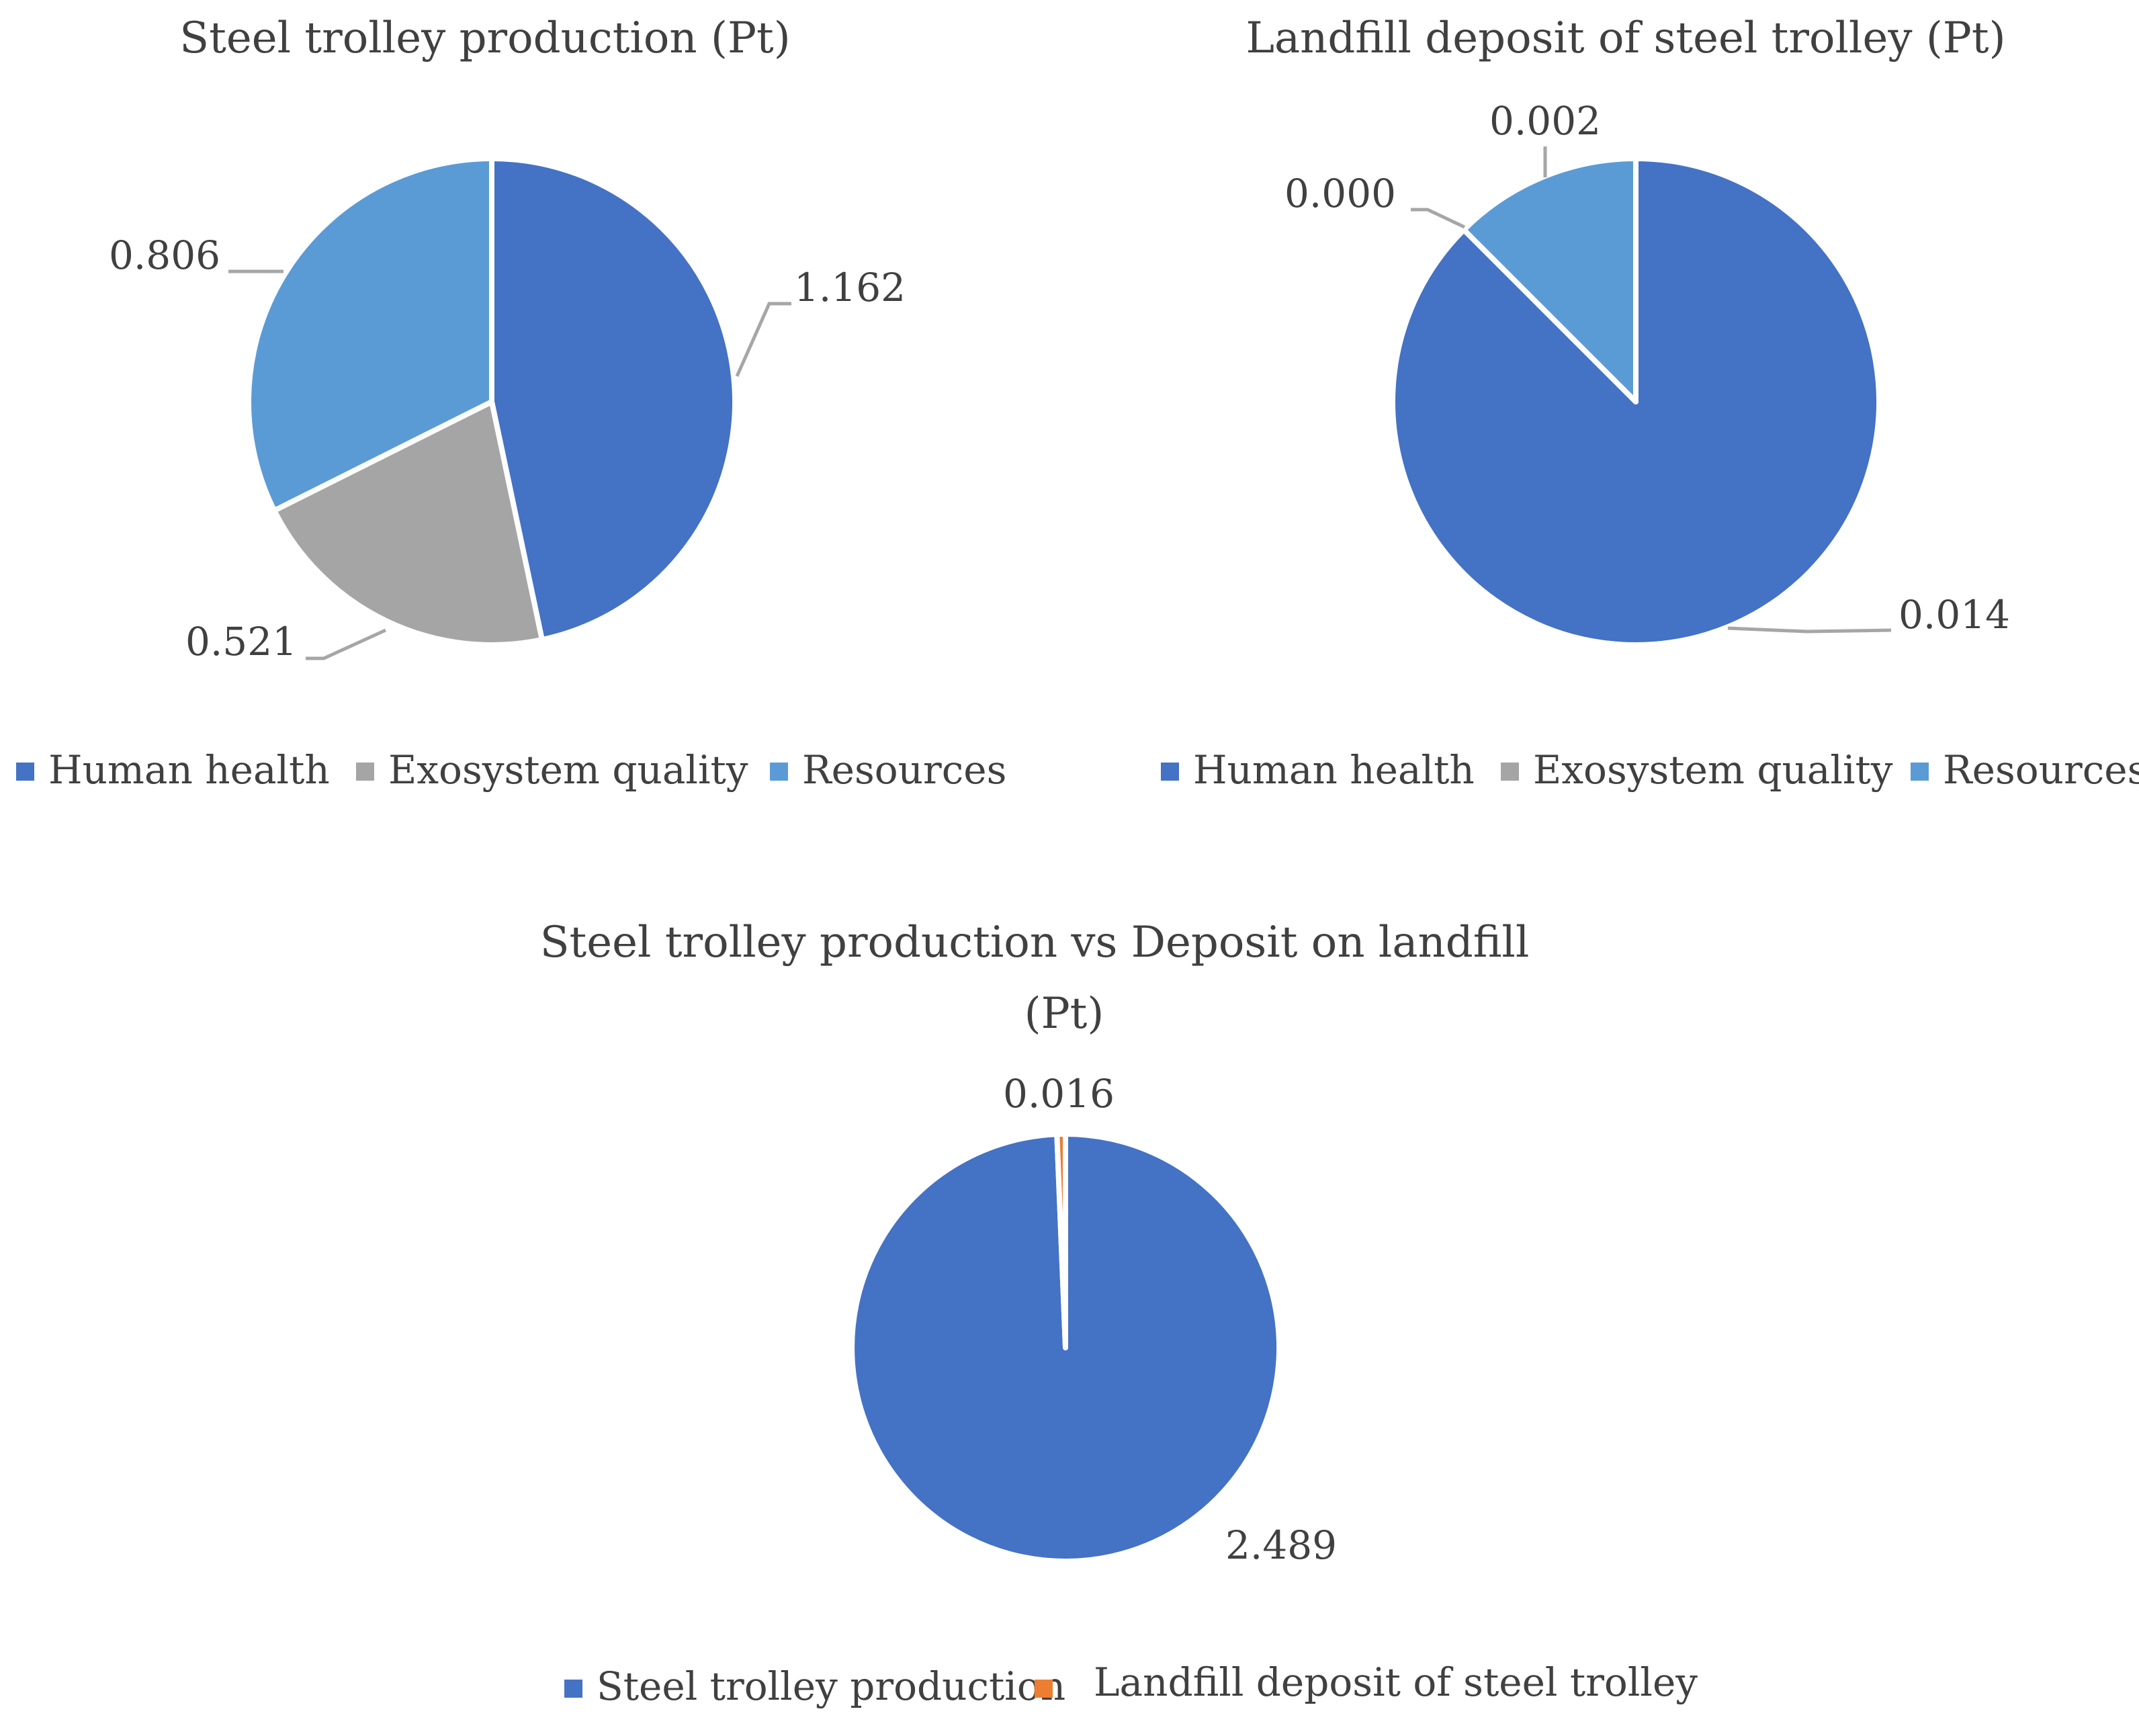 The height and width of the screenshot is (1736, 2139). What do you see at coordinates (763, 340) in the screenshot?
I see `chart1-leader-human-health` at bounding box center [763, 340].